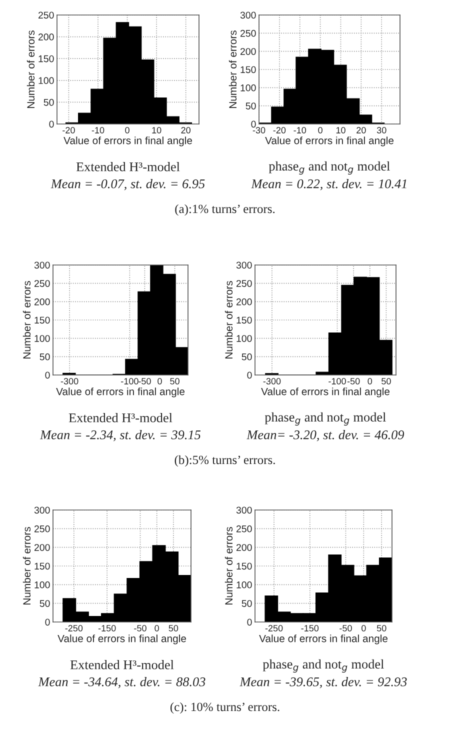 This screenshot has width=450, height=734. Describe the element at coordinates (323, 682) in the screenshot. I see `text: Mean = -39.65, st. dev. = 92.93` at that location.